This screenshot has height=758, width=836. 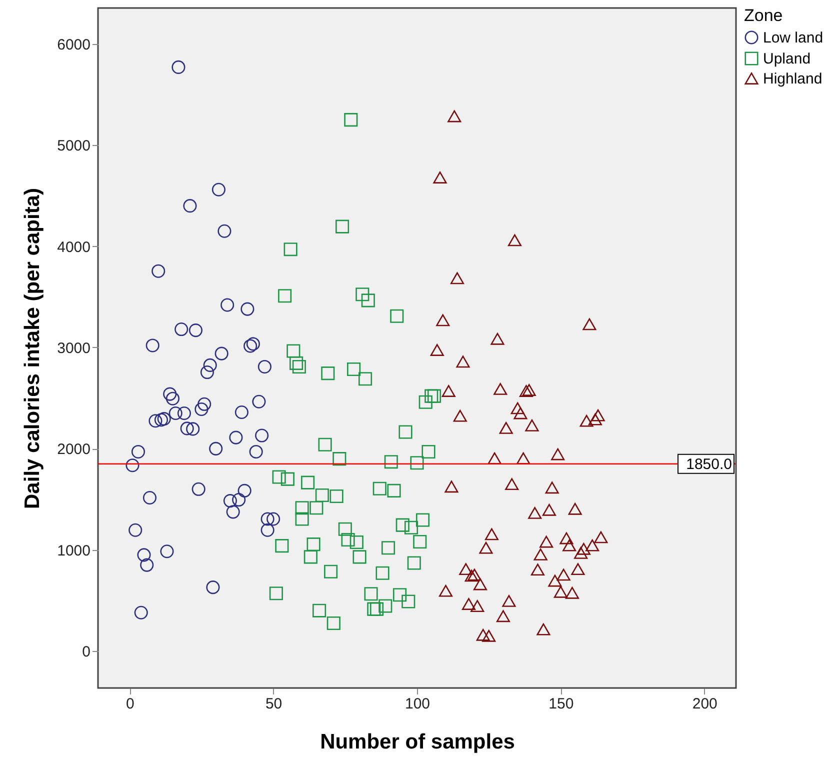 I want to click on x-tick-label: 200, so click(x=705, y=704).